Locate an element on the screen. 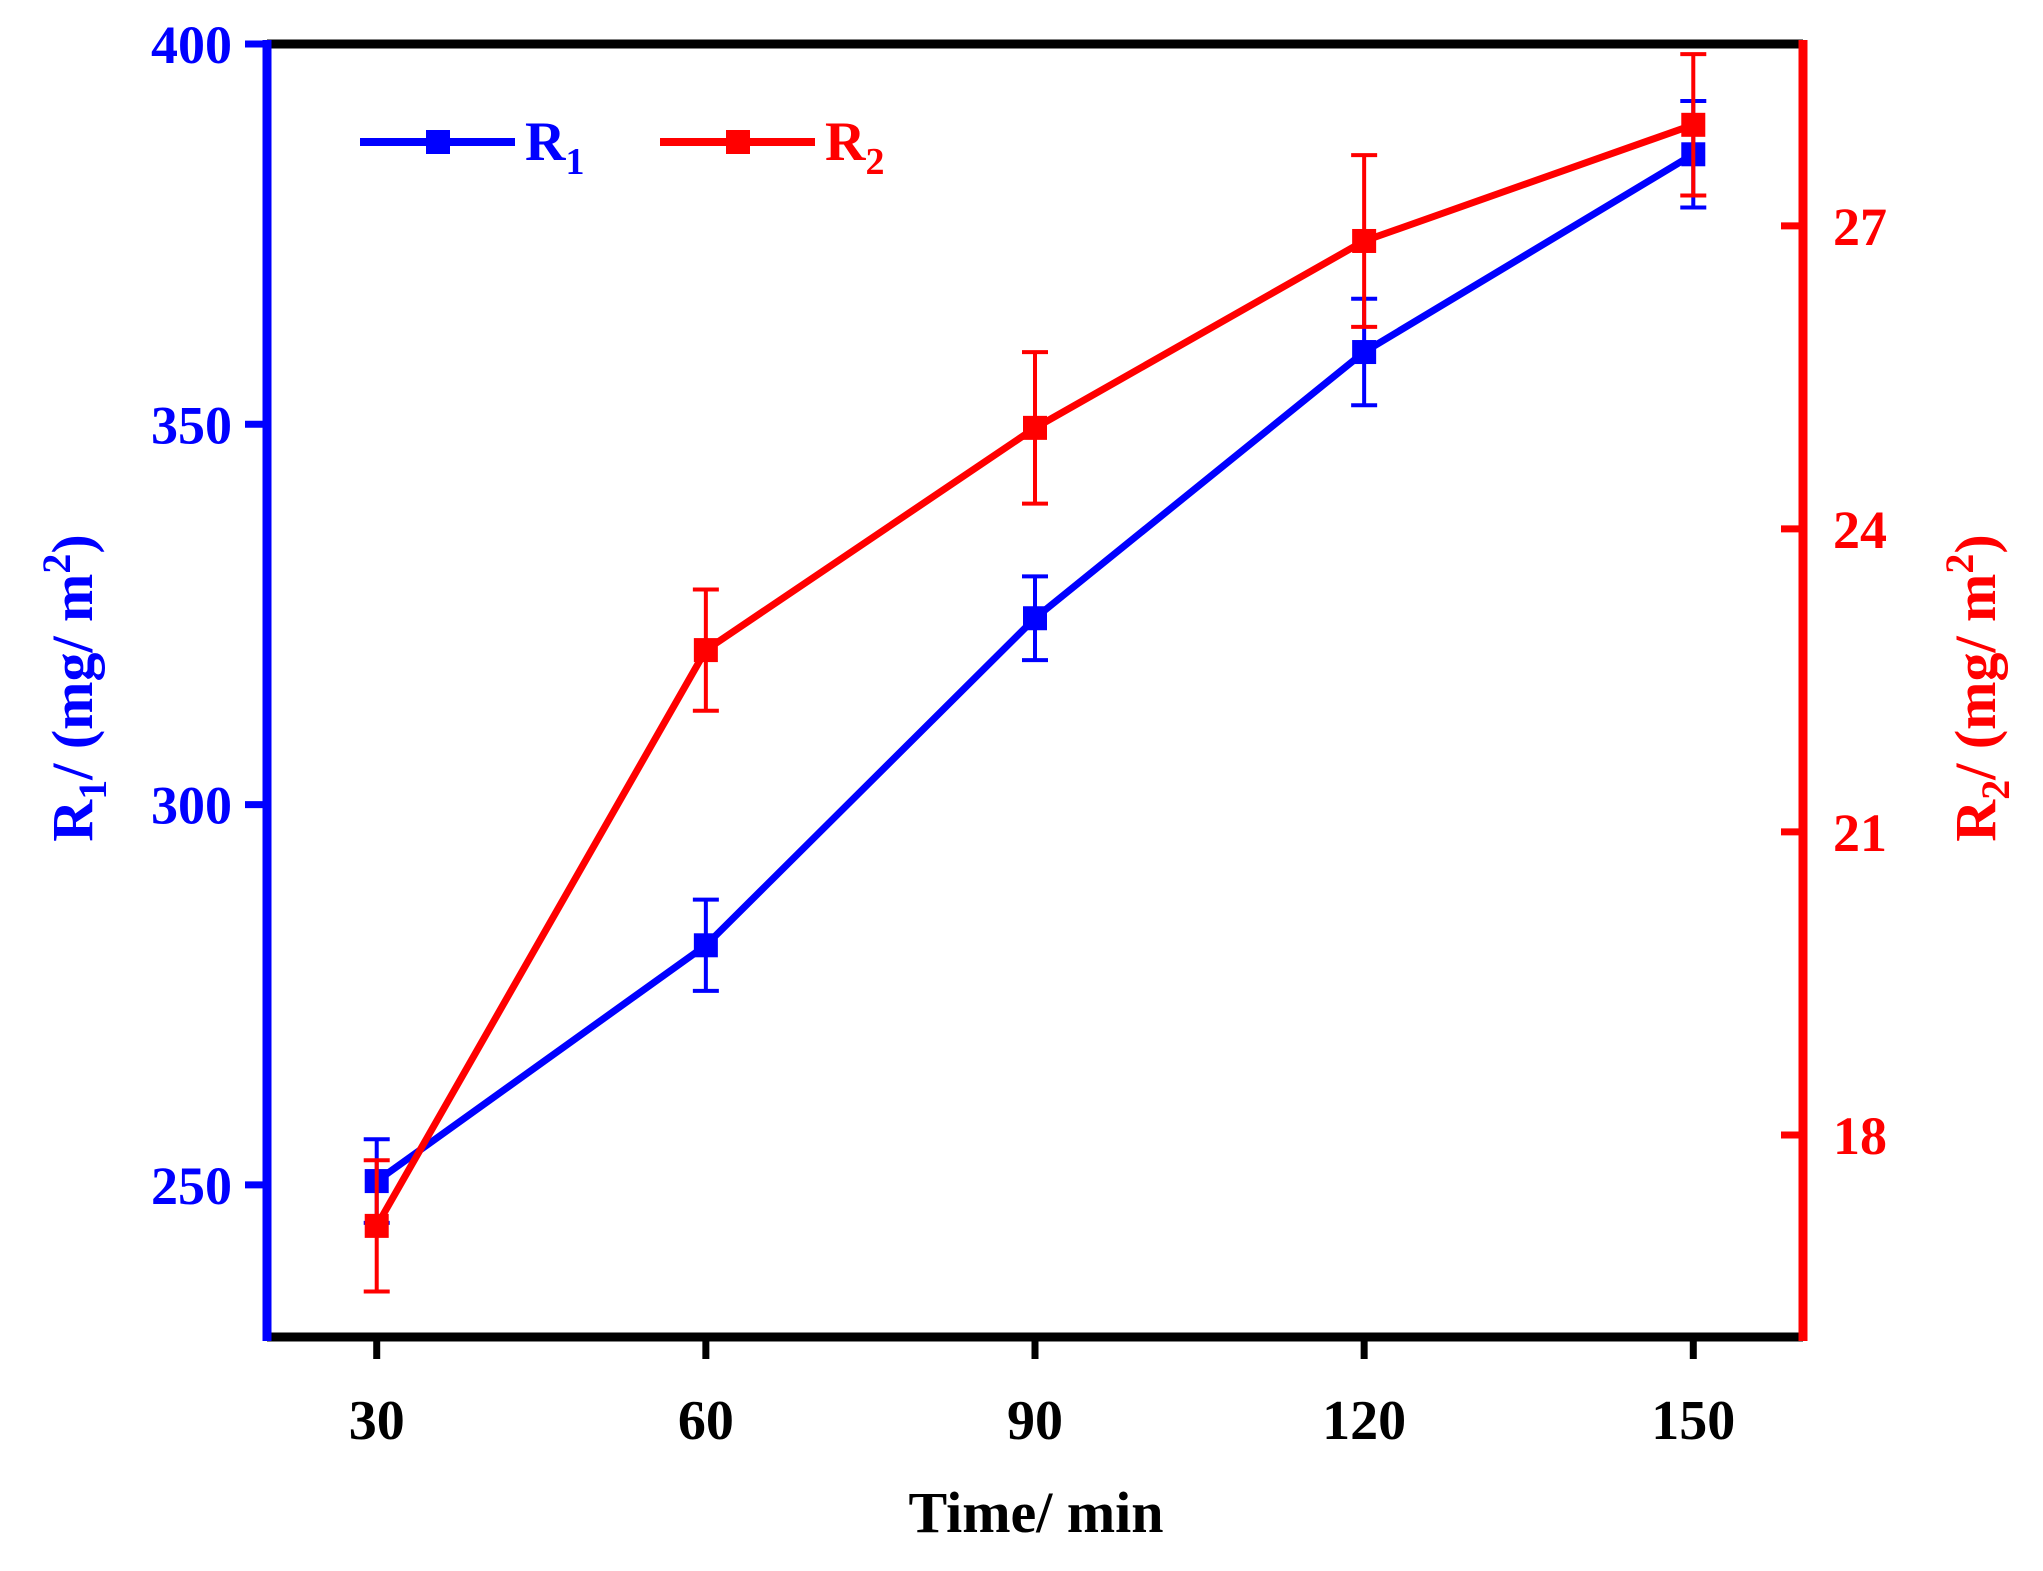 This screenshot has height=1571, width=2043. x-tick-label-5: 150 is located at coordinates (1693, 1421).